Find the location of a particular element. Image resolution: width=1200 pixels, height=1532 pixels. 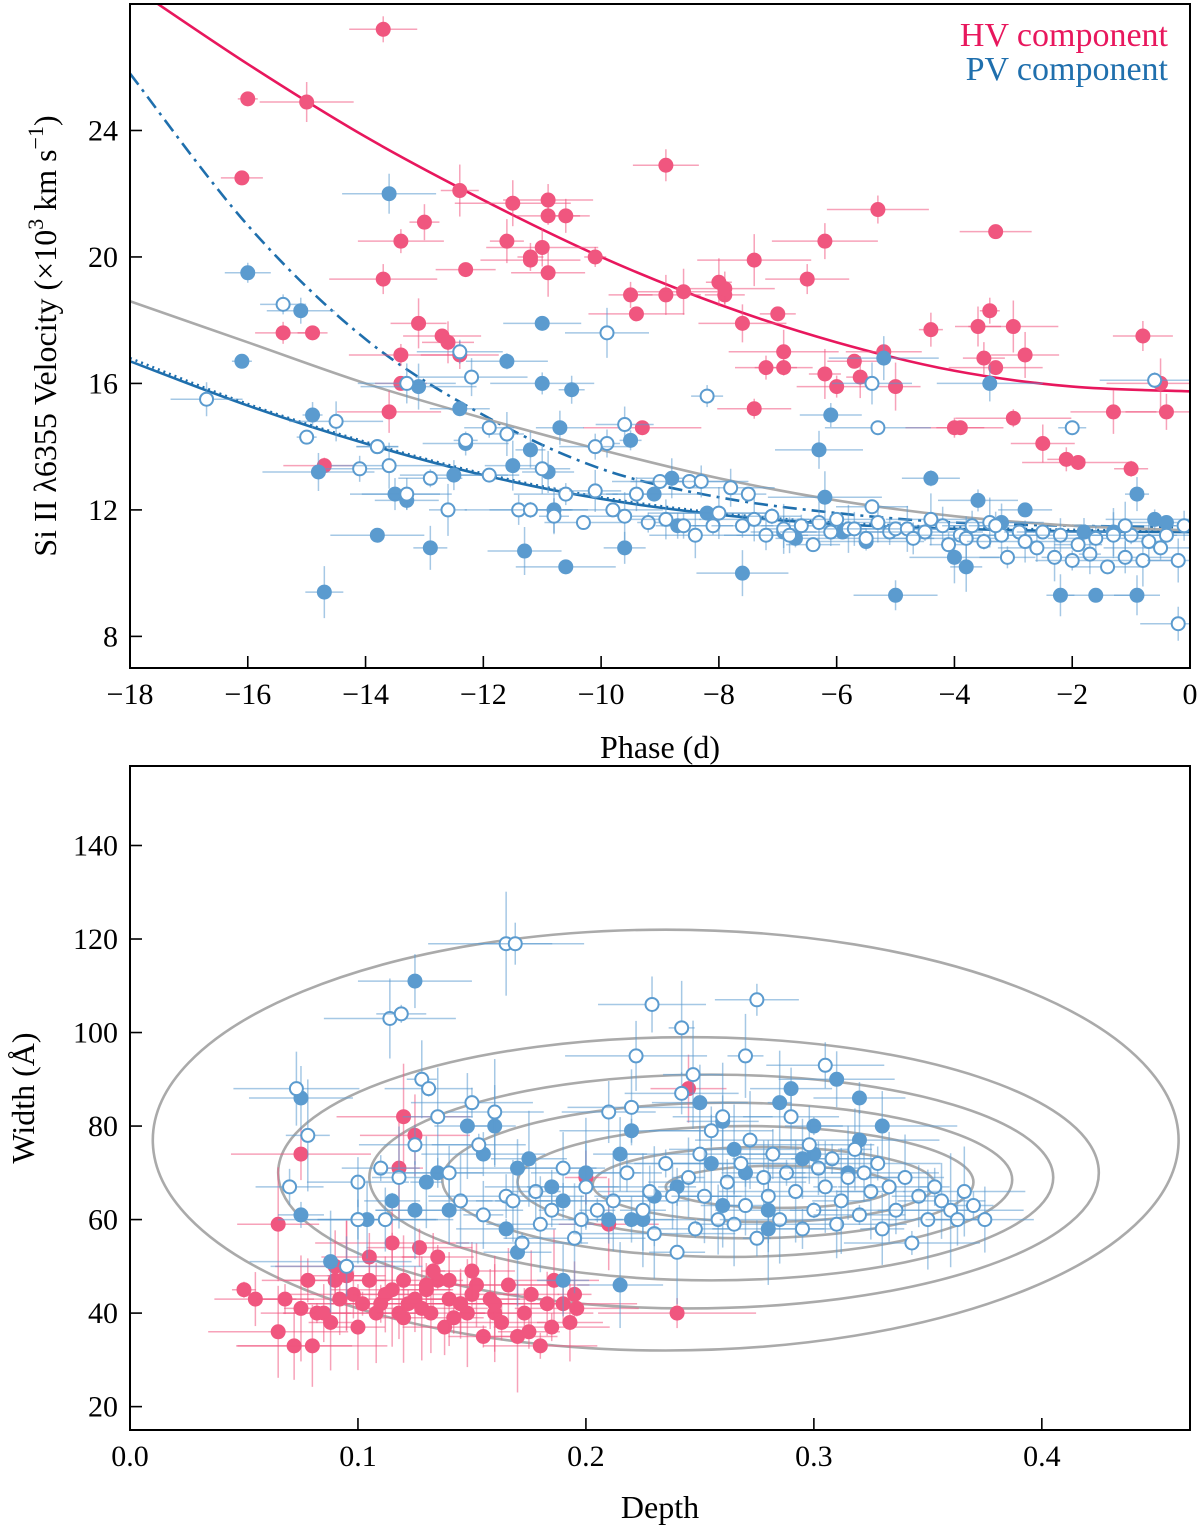

y-tick-label: 120 is located at coordinates (95, 939).